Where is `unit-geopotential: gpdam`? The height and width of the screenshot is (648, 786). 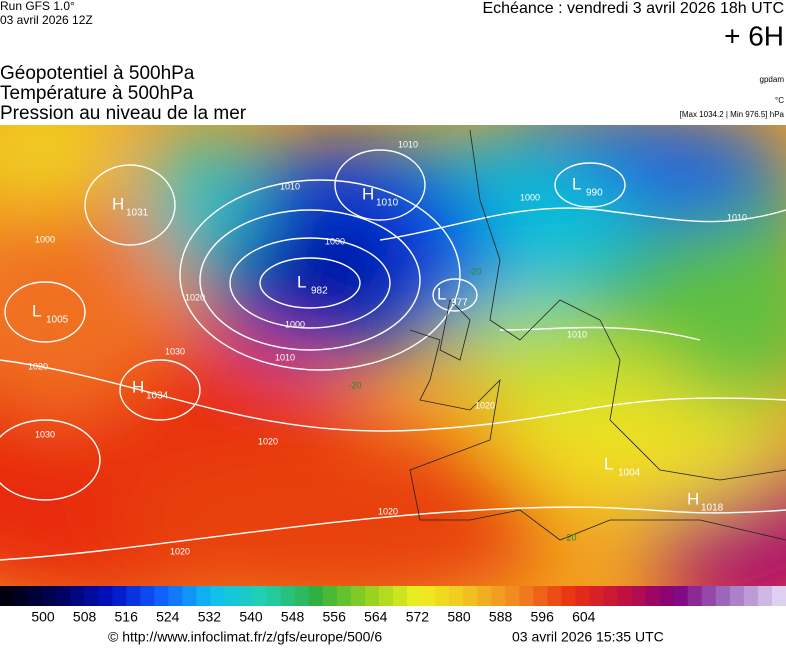
unit-geopotential: gpdam is located at coordinates (772, 79).